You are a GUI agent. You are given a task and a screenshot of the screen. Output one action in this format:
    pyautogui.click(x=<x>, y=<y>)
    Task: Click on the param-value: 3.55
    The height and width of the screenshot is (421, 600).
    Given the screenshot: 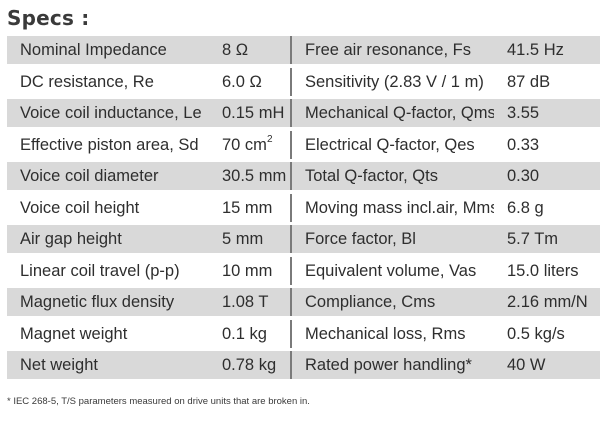 What is the action you would take?
    pyautogui.click(x=523, y=113)
    